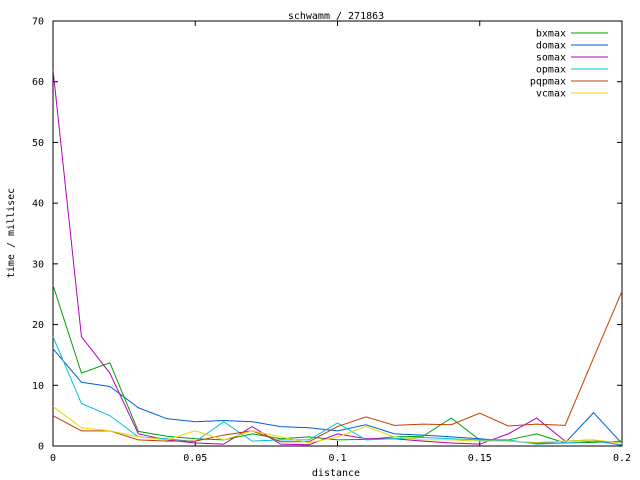  Describe the element at coordinates (38, 204) in the screenshot. I see `y-tick-label: 40` at that location.